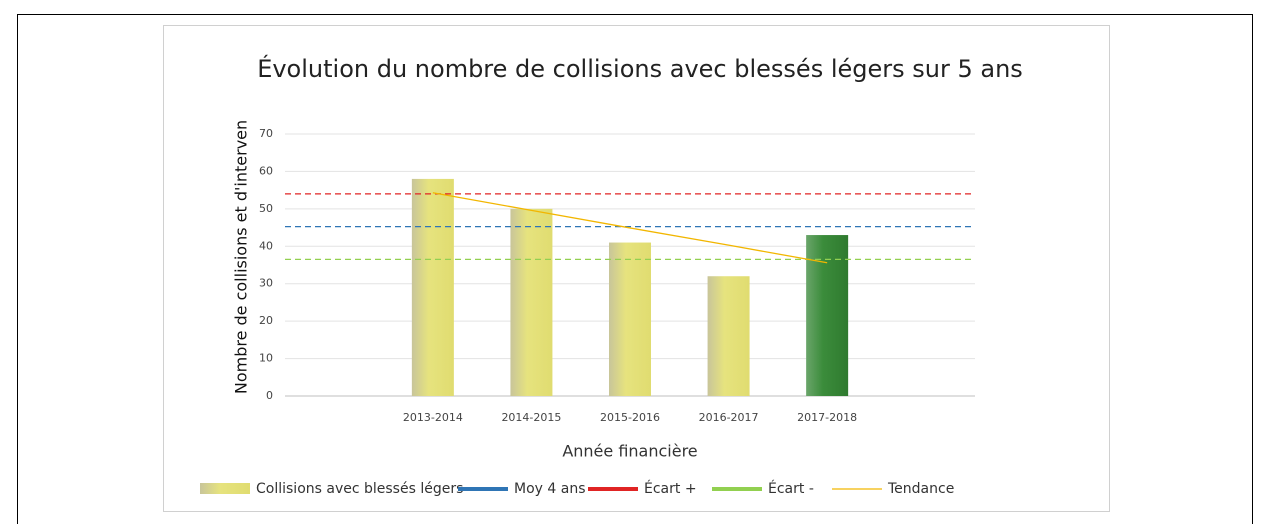 The width and height of the screenshot is (1264, 524). Describe the element at coordinates (241, 257) in the screenshot. I see `y-axis-label: Nombre de collisions et d'interven` at that location.